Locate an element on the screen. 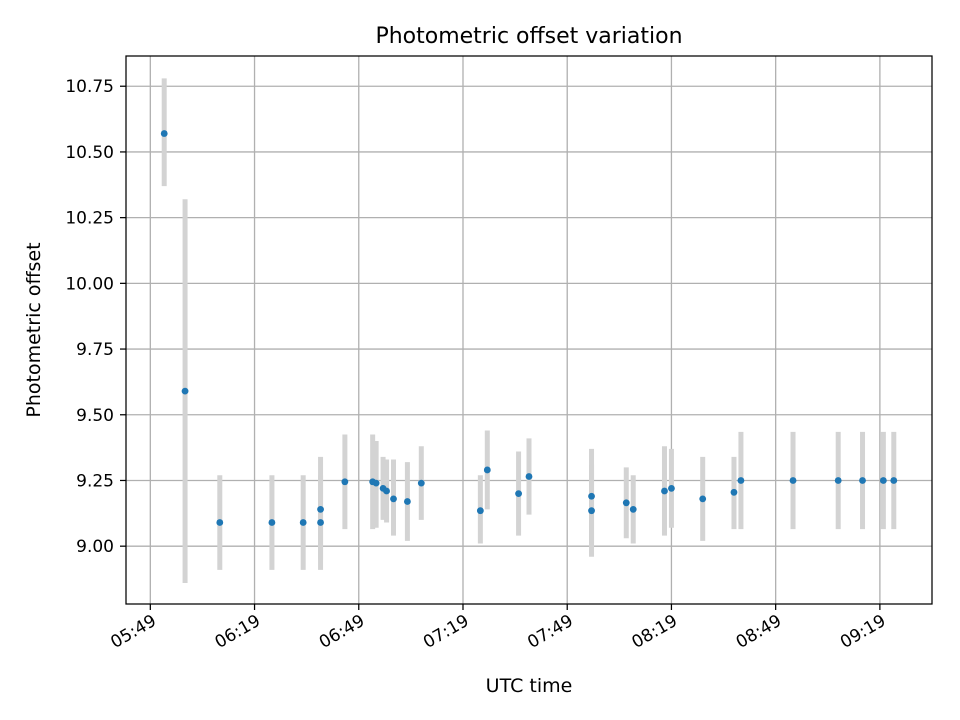 Image resolution: width=960 pixels, height=720 pixels. y-tick-label: 10.50 is located at coordinates (89, 153).